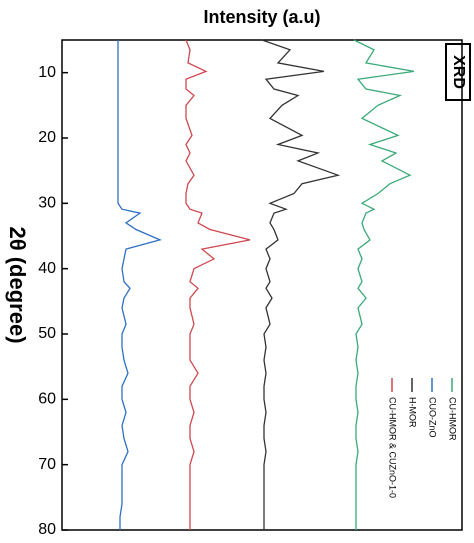  What do you see at coordinates (47, 268) in the screenshot?
I see `x-tick-label: 40` at bounding box center [47, 268].